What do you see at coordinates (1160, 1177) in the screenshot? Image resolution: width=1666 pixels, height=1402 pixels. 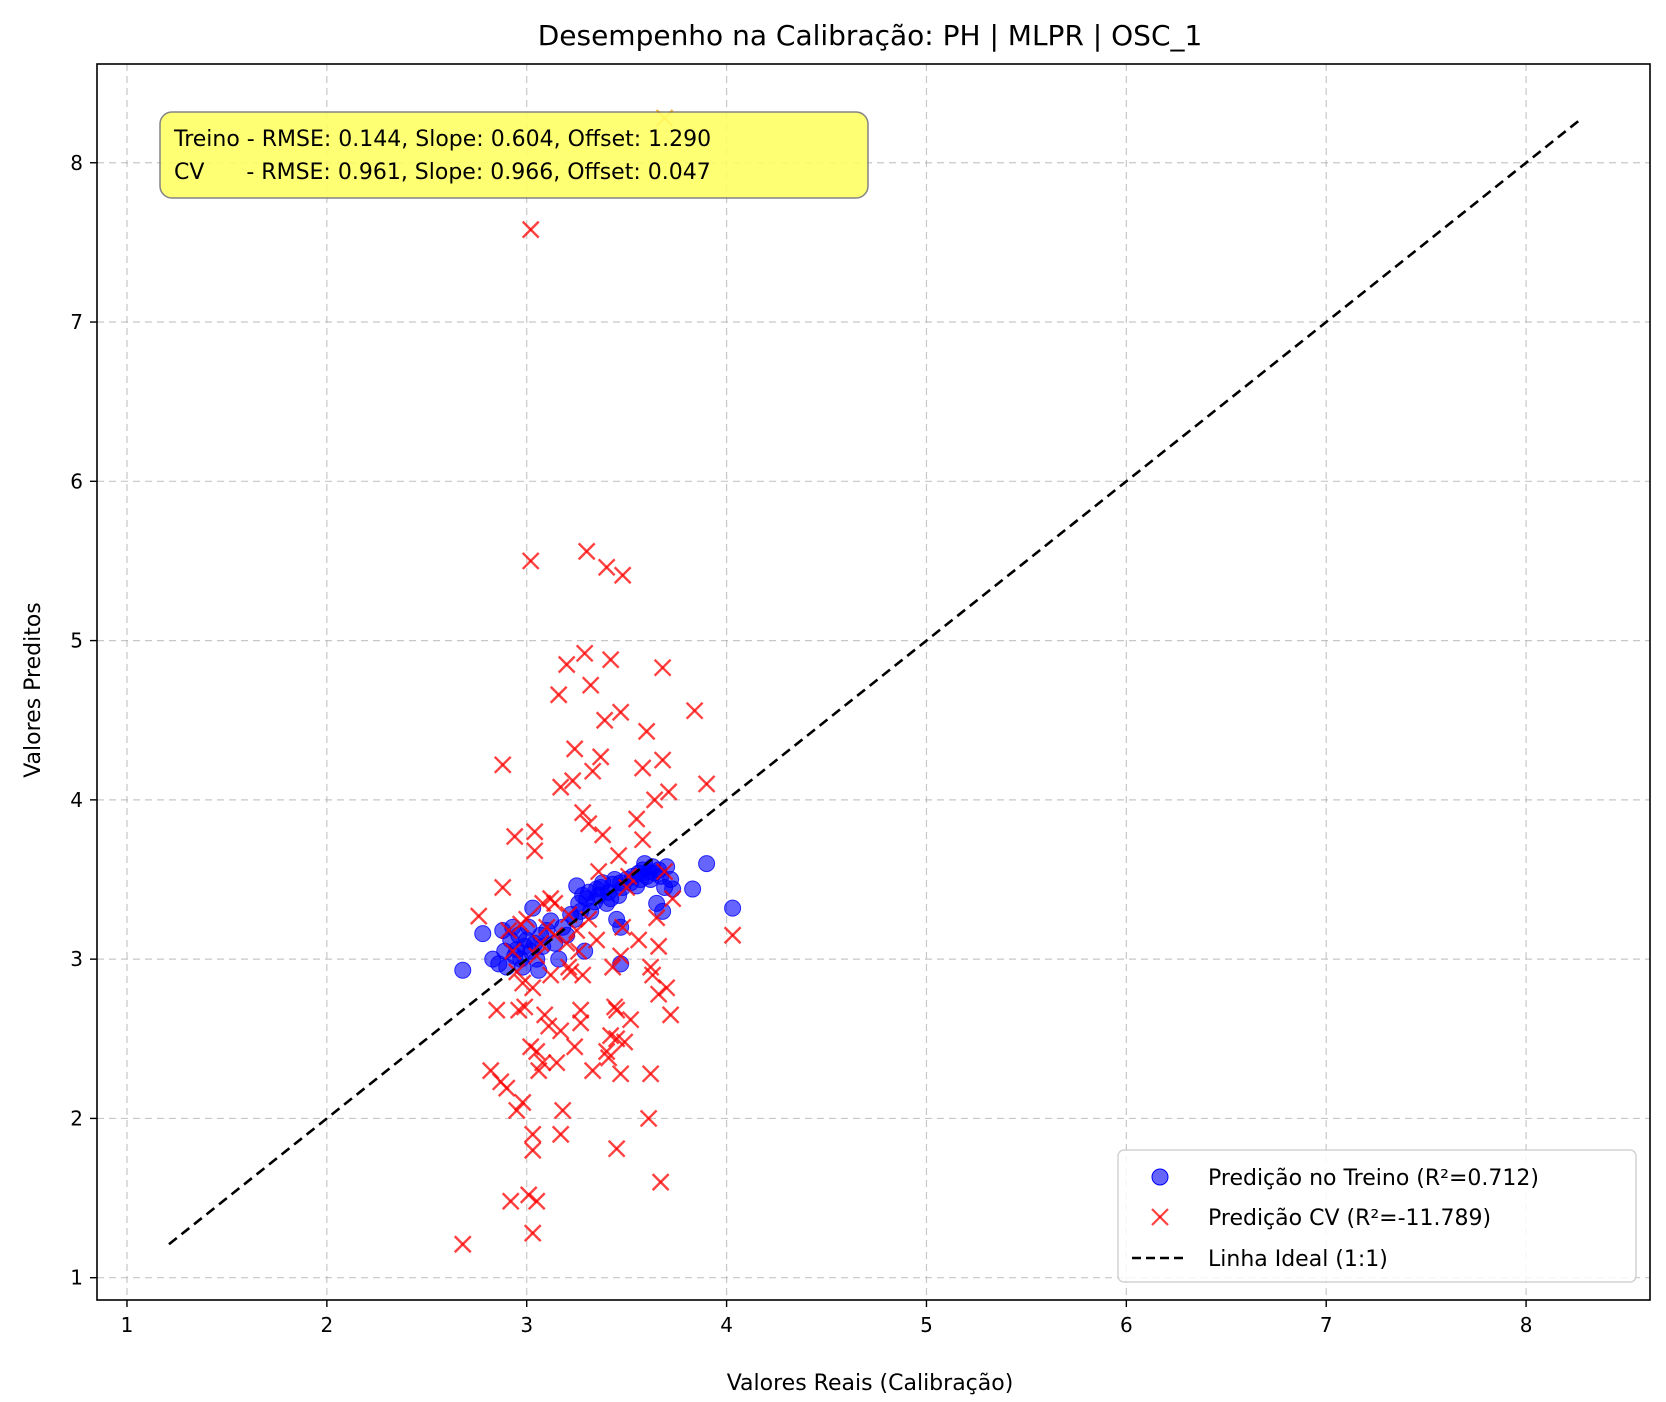 I see `legend-marker-train` at bounding box center [1160, 1177].